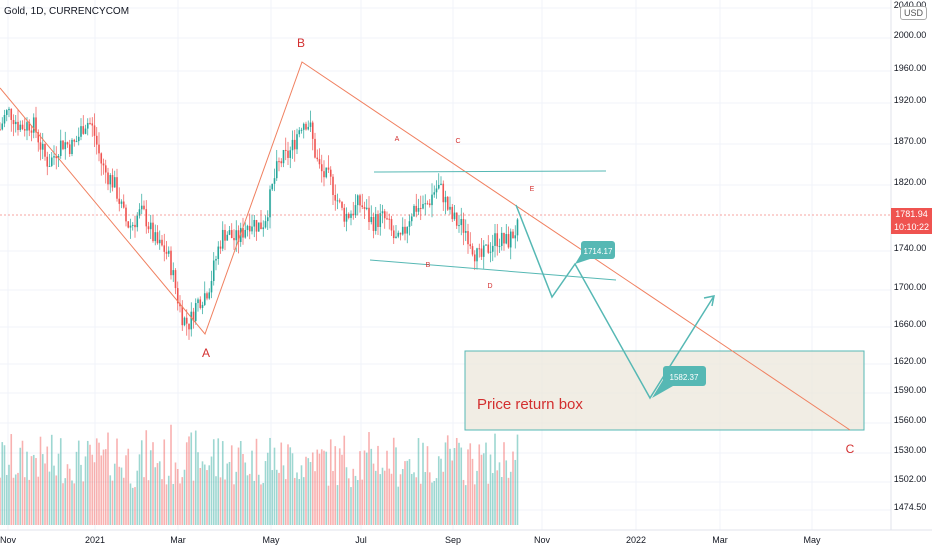 This screenshot has width=932, height=550. What do you see at coordinates (910, 5) in the screenshot?
I see `price-tick: 2040.00` at bounding box center [910, 5].